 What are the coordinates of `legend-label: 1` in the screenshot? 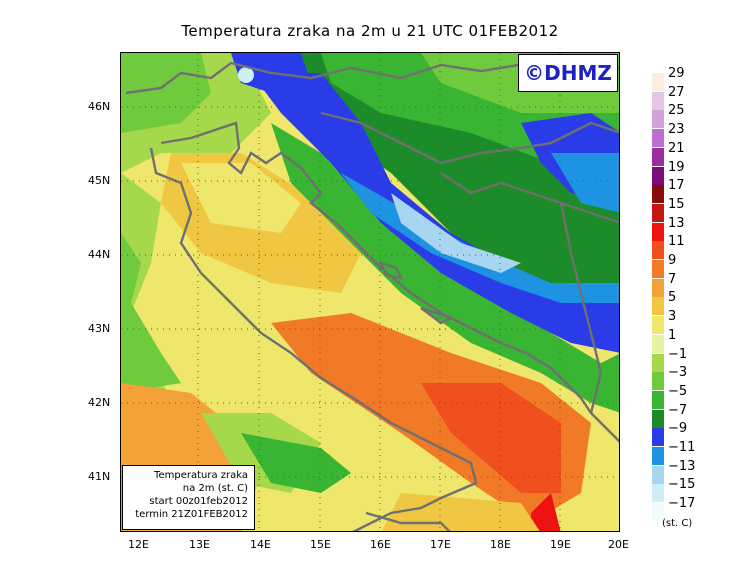 It's located at (672, 335).